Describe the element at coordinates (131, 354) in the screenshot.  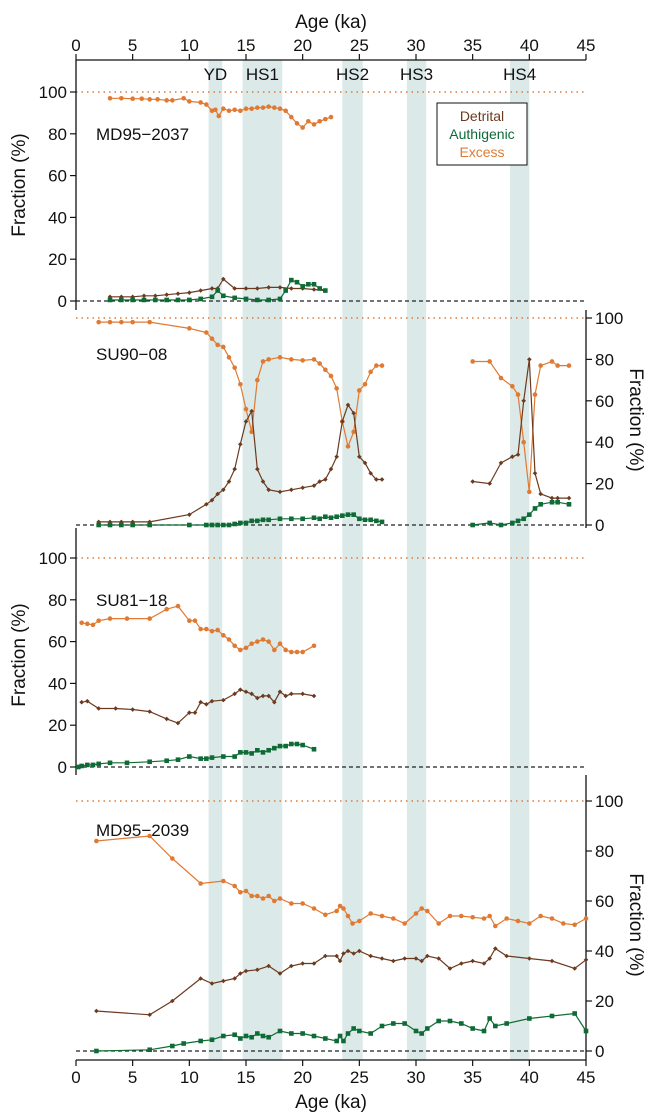
I see `panel-1-core-label: SU90−08` at that location.